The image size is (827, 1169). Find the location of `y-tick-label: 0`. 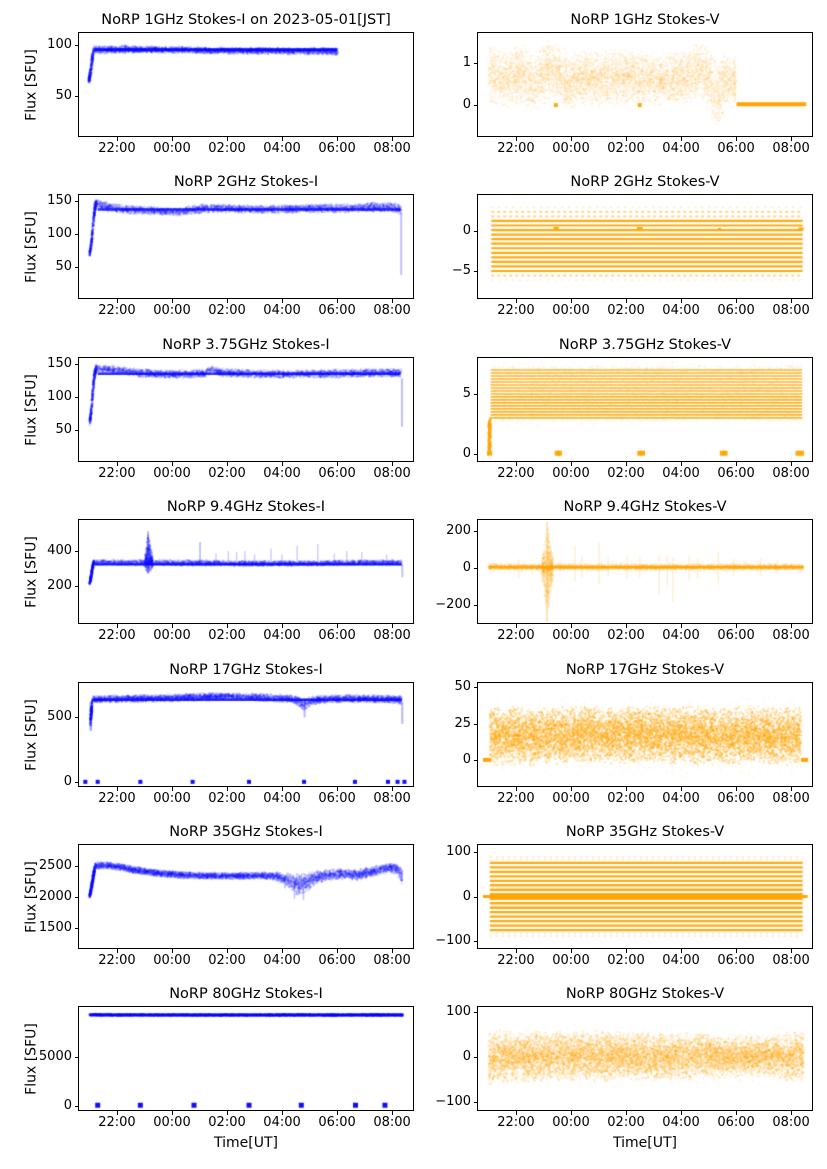

y-tick-label: 0 is located at coordinates (466, 105).